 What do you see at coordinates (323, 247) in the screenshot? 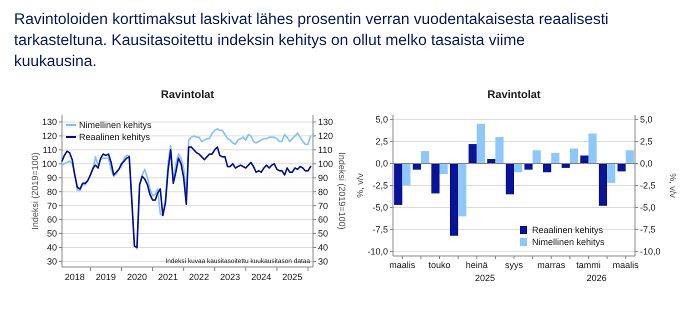
I see `y2-tick-label: 40` at bounding box center [323, 247].